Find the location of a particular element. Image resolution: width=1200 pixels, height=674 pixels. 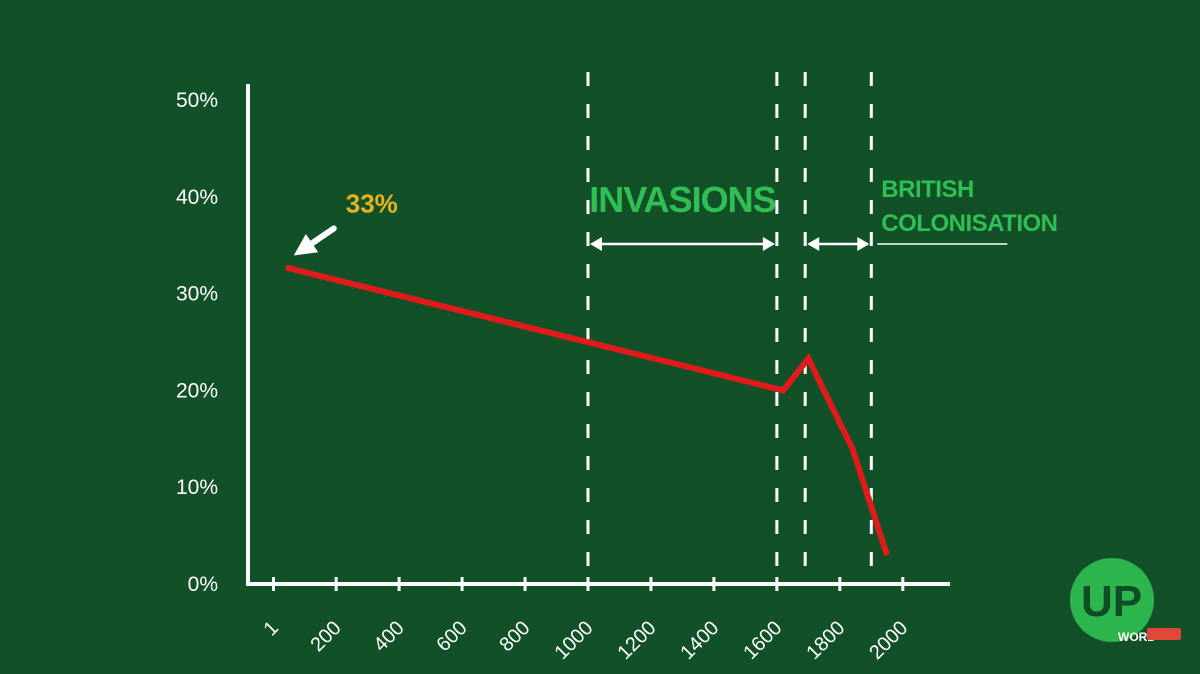

annotation-label: 33% is located at coordinates (372, 203).